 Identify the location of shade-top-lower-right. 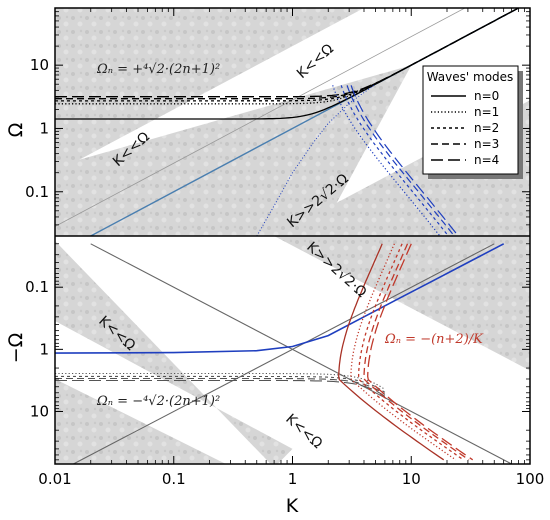
(402, 168).